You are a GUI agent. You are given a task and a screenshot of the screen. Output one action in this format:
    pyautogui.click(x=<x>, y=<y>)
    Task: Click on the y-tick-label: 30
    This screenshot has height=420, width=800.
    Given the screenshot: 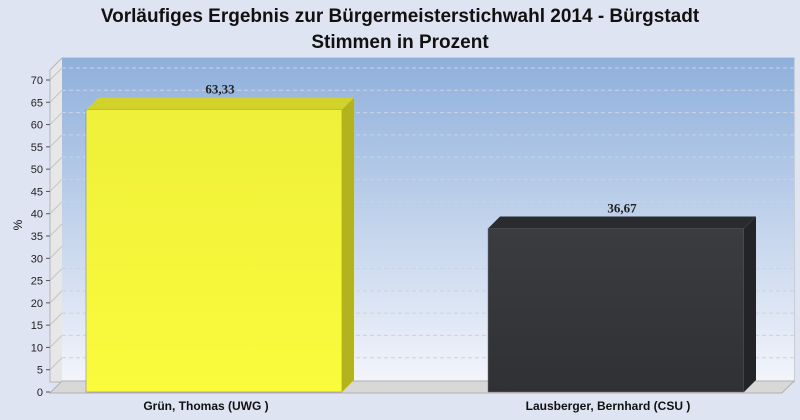 What is the action you would take?
    pyautogui.click(x=37, y=259)
    